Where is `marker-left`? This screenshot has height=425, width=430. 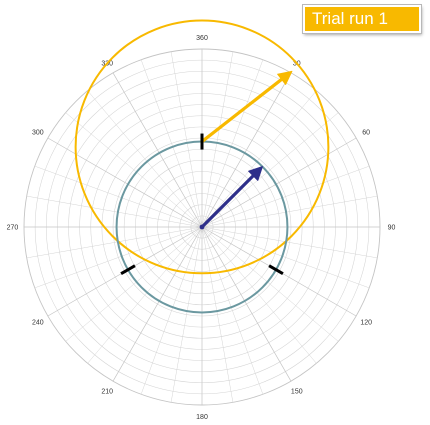 marker-left is located at coordinates (128, 270).